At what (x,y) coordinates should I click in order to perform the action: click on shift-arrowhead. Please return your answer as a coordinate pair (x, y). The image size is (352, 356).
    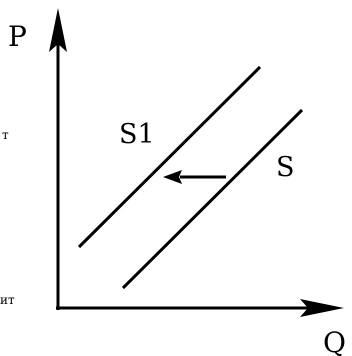
    Looking at the image, I should click on (172, 177).